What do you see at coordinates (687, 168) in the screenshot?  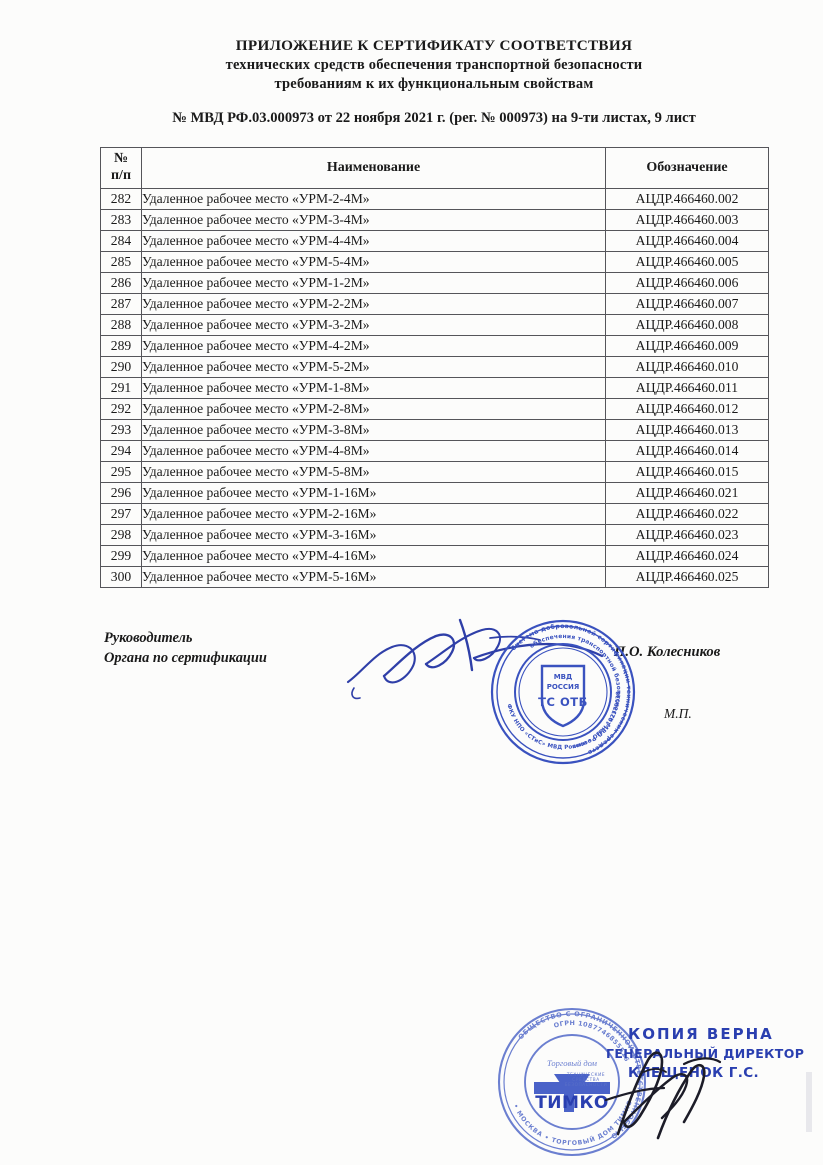 I see `column-header-designation: Обозначение` at bounding box center [687, 168].